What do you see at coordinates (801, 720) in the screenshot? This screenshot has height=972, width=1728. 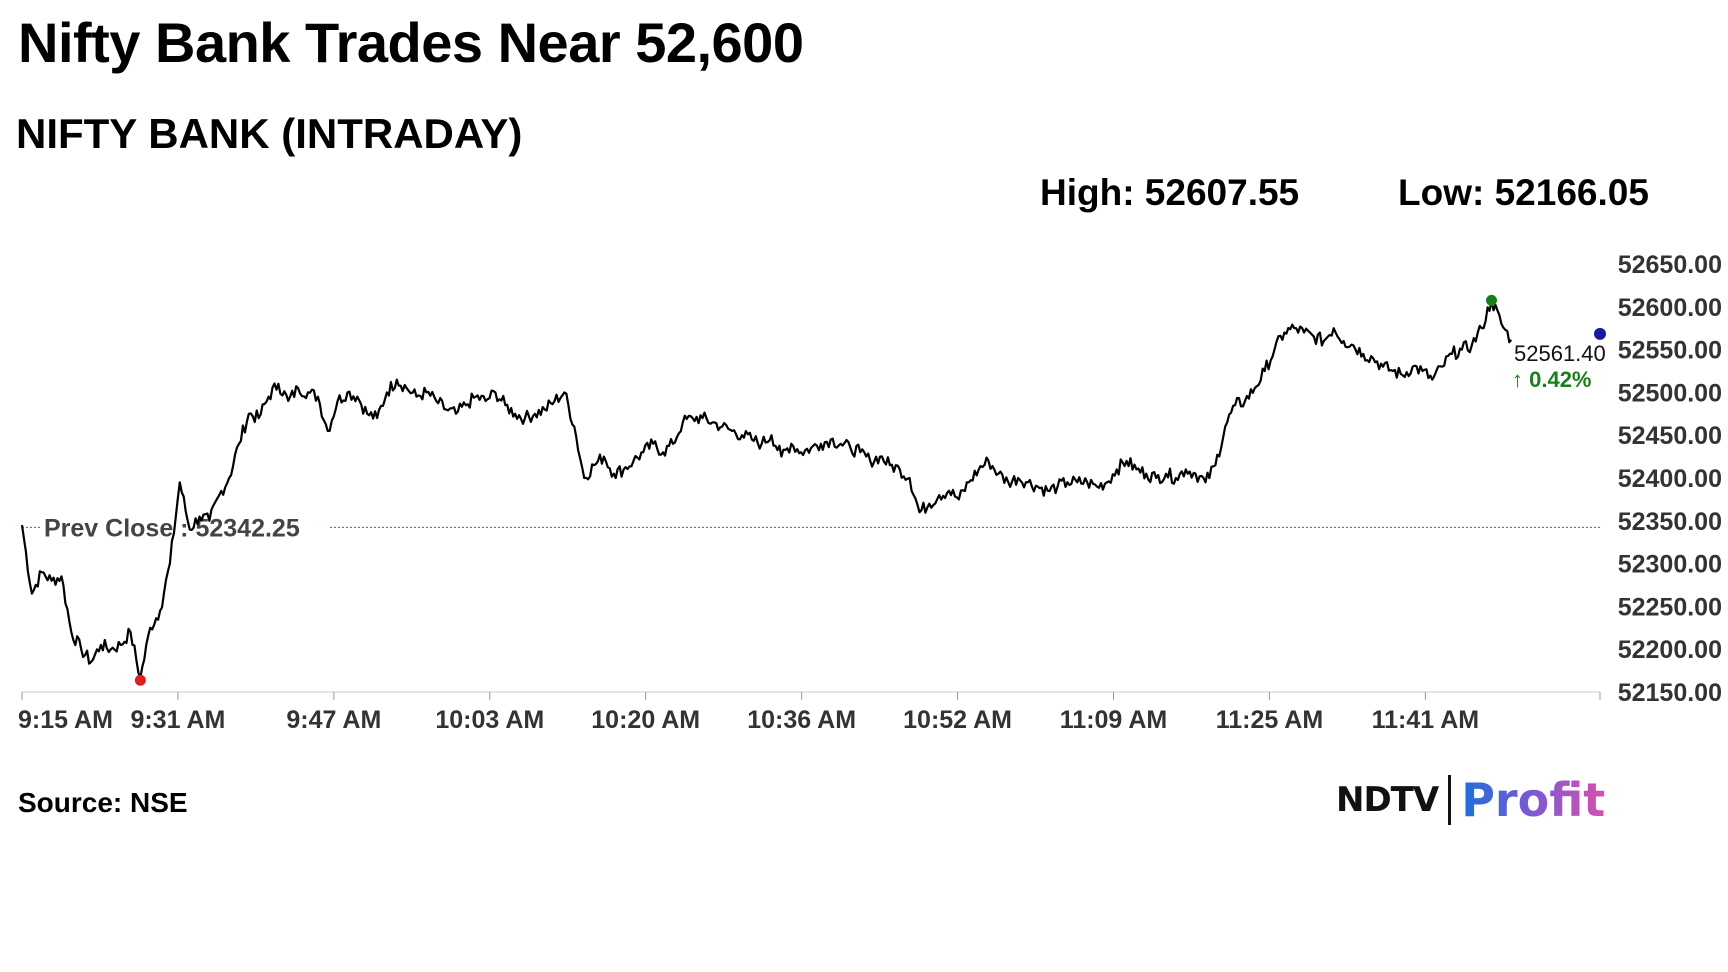 I see `x-tick-label: 10:36 AM` at bounding box center [801, 720].